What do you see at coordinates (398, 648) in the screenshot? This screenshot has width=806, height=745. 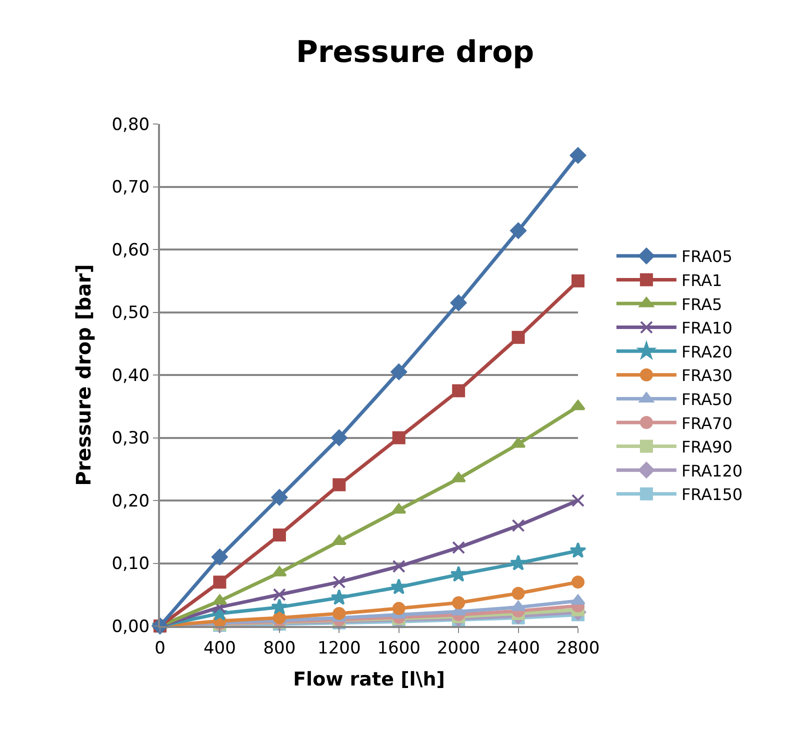 I see `x-tick-label: 1600` at bounding box center [398, 648].